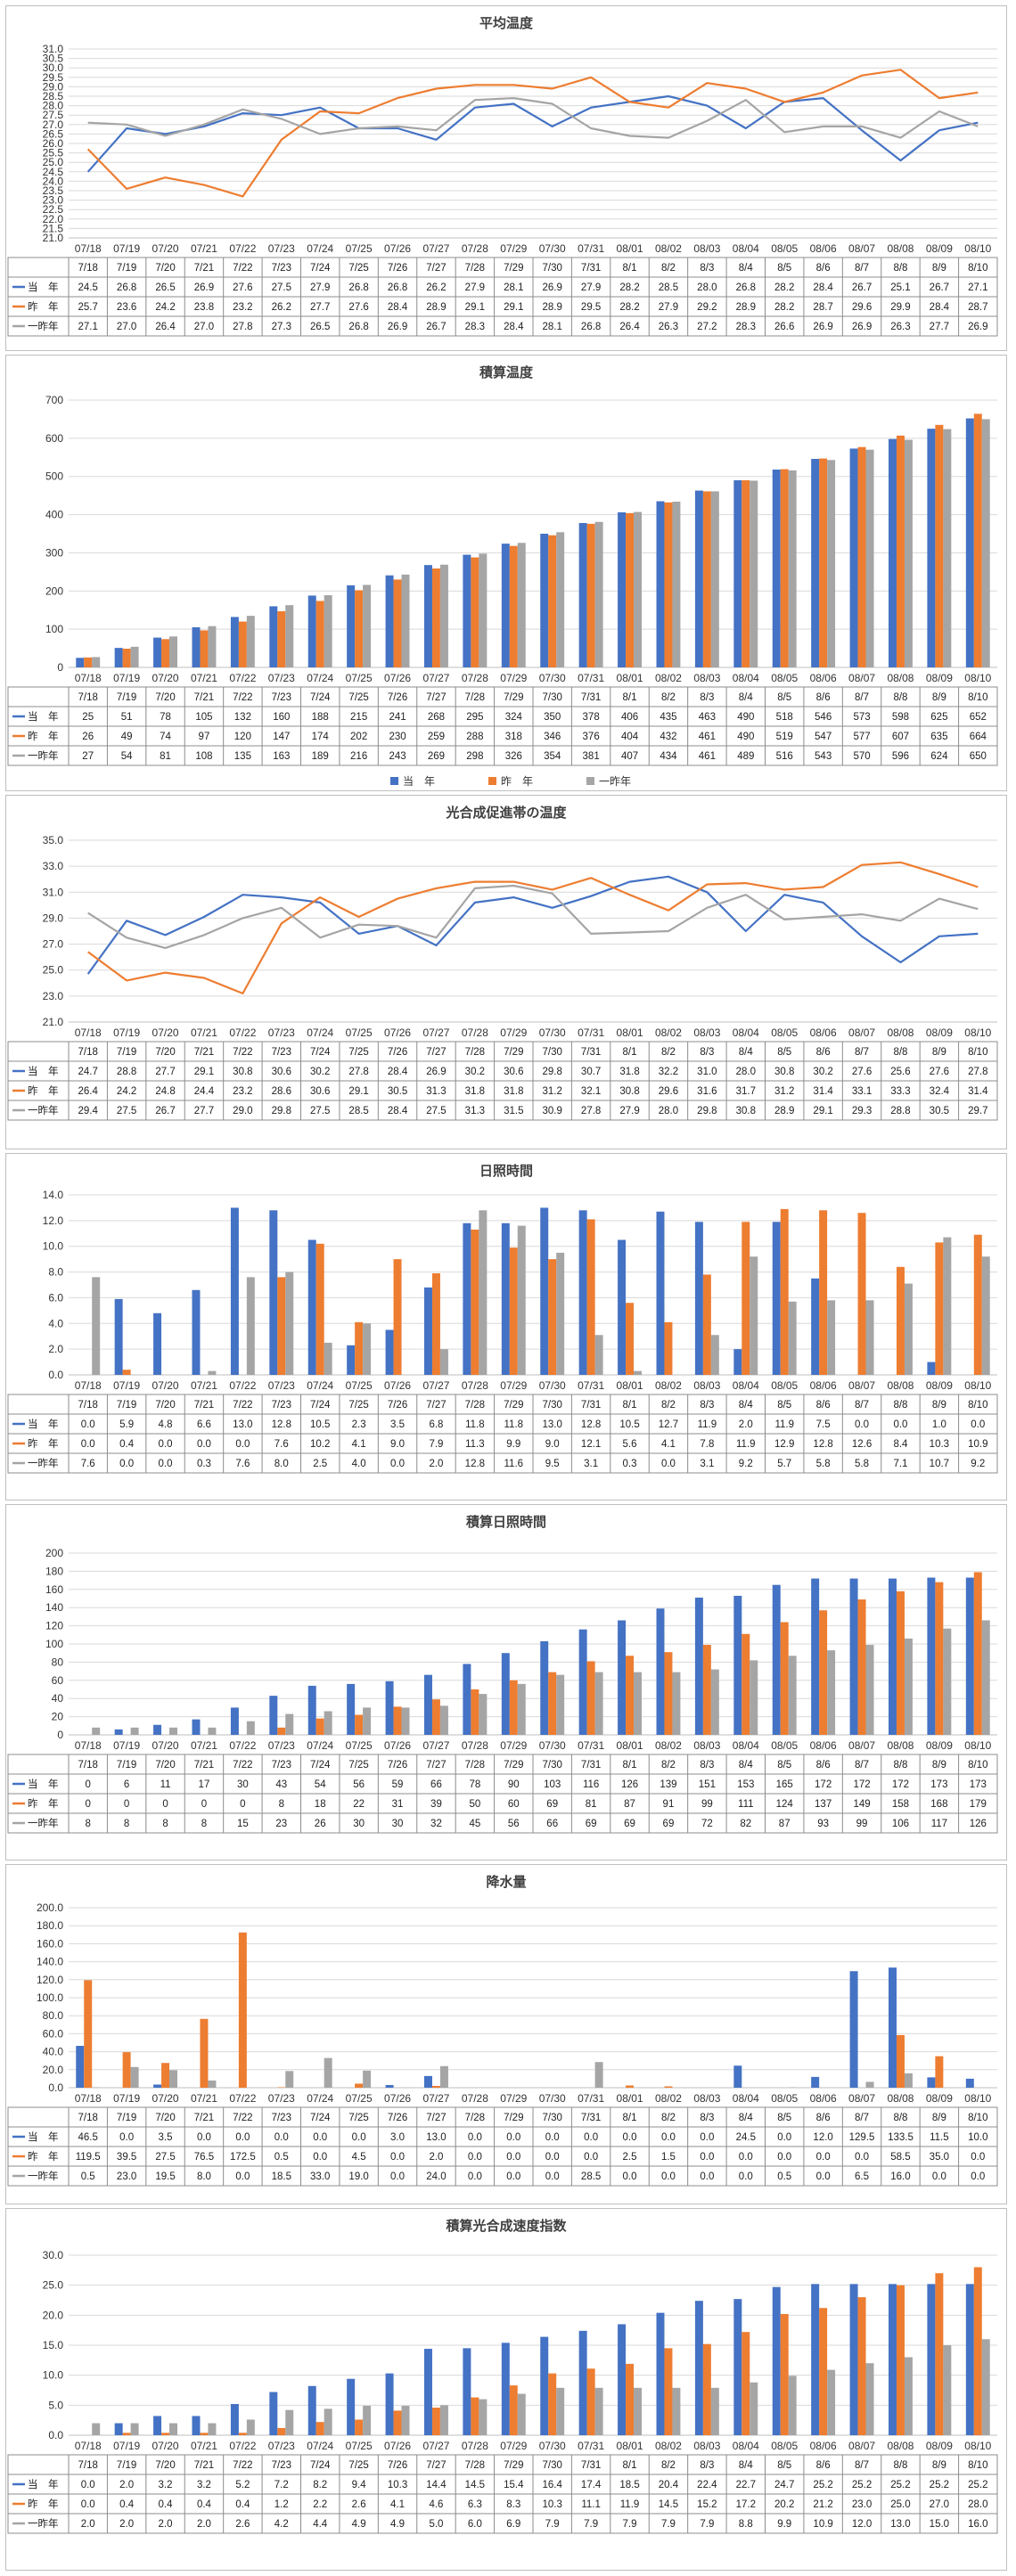 The image size is (1016, 2576). Describe the element at coordinates (43, 2504) in the screenshot. I see `table-series-name: 昨 年` at that location.